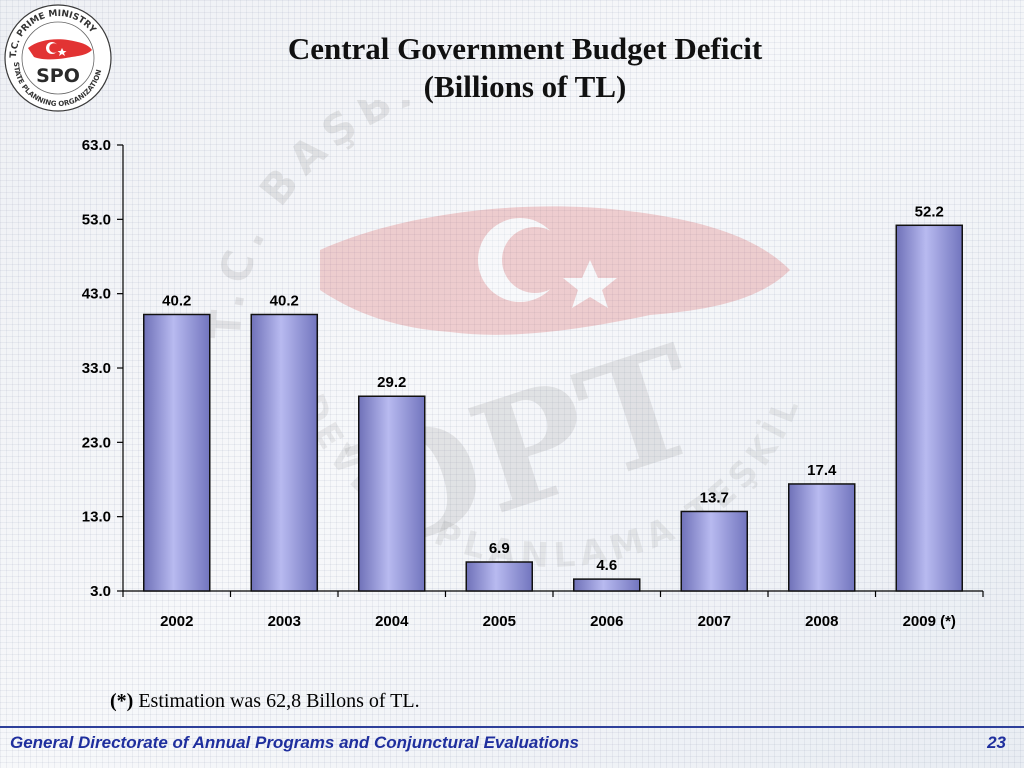 The height and width of the screenshot is (768, 1024). Describe the element at coordinates (512, 727) in the screenshot. I see `footer-divider` at that location.